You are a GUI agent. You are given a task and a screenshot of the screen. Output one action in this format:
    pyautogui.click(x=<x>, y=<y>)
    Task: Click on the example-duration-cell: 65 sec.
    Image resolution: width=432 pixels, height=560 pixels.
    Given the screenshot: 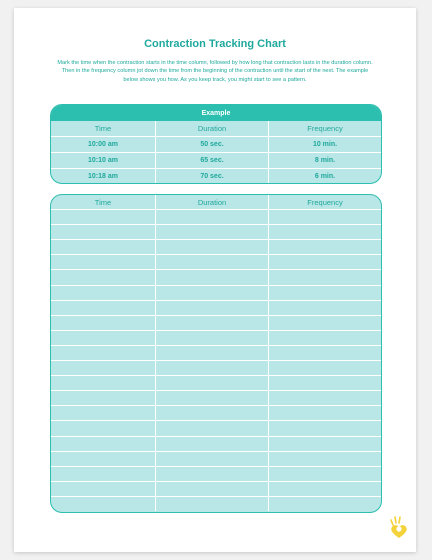 What is the action you would take?
    pyautogui.click(x=212, y=160)
    